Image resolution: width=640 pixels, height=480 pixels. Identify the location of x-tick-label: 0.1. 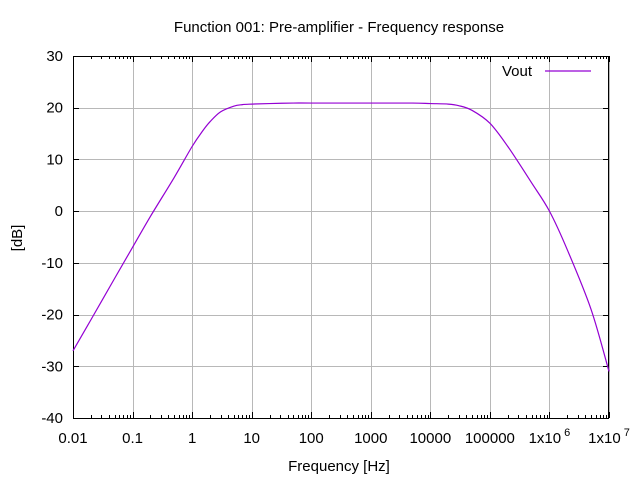
(132, 438).